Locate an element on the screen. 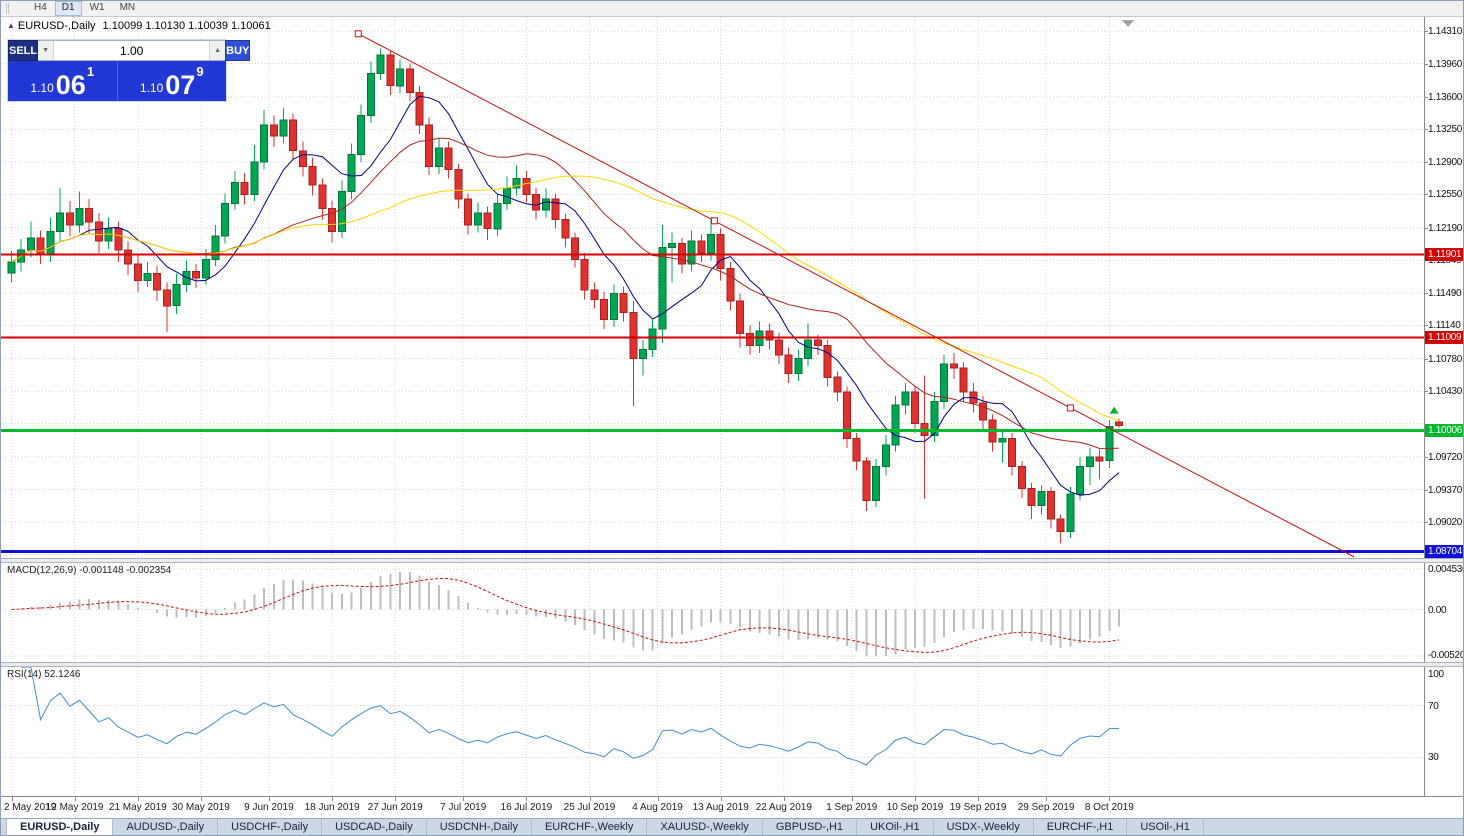 Image resolution: width=1464 pixels, height=836 pixels. trade-panel-controls: SELL ▼ ▲ BUY is located at coordinates (129, 50).